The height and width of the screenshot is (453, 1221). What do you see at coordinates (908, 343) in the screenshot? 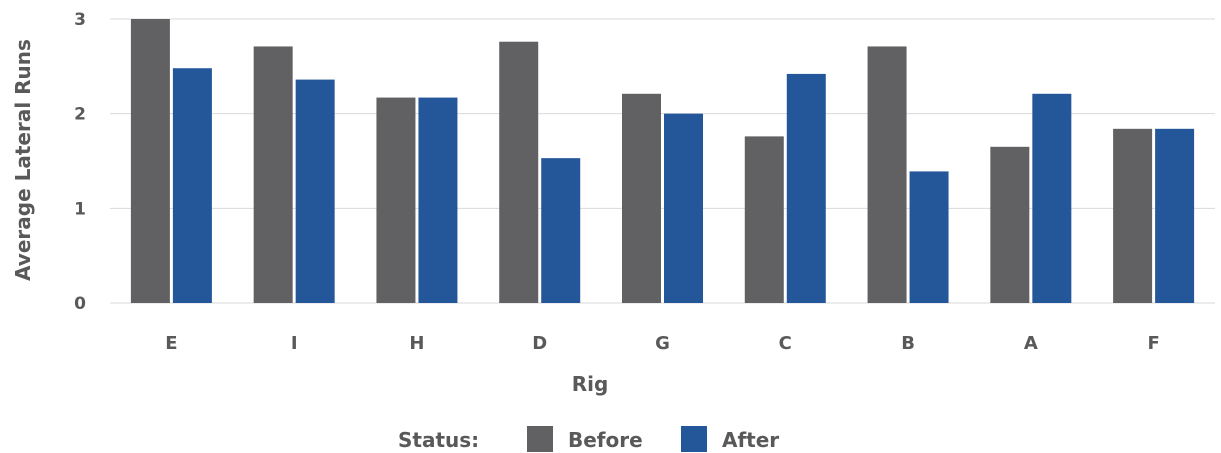
I see `x-tick-label-b: B` at bounding box center [908, 343].